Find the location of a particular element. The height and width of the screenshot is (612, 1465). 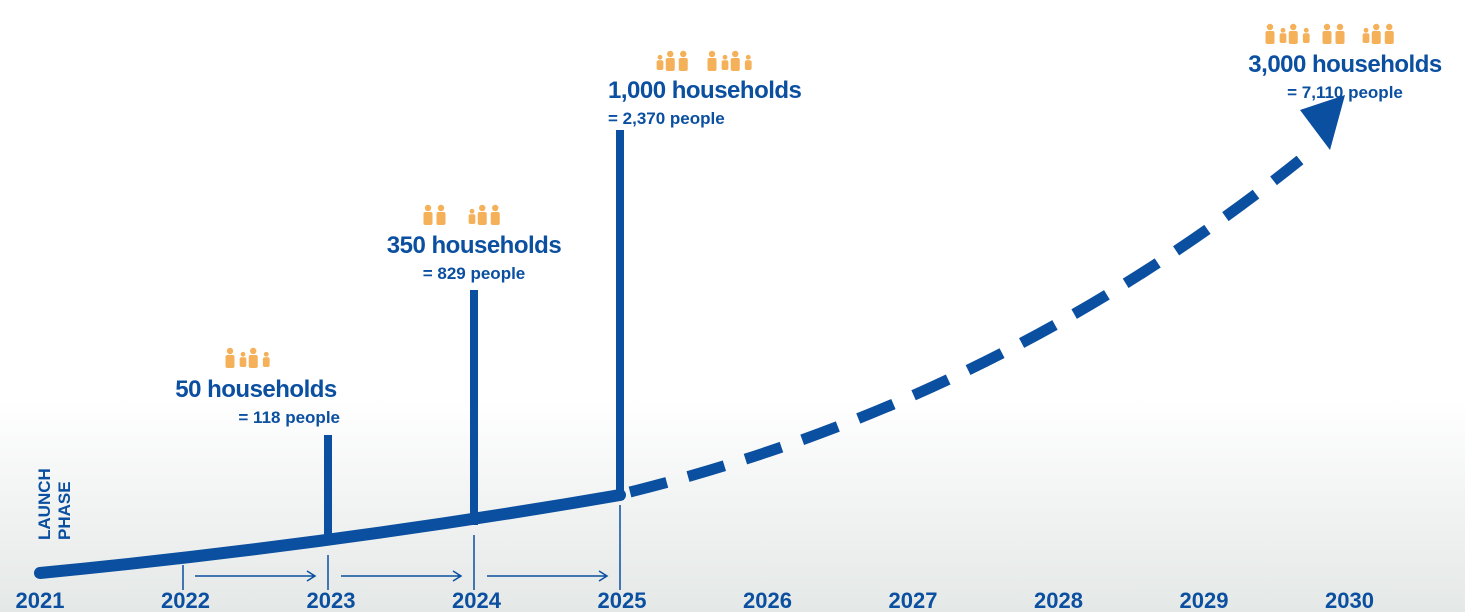

year-label: 2022 is located at coordinates (185, 600).